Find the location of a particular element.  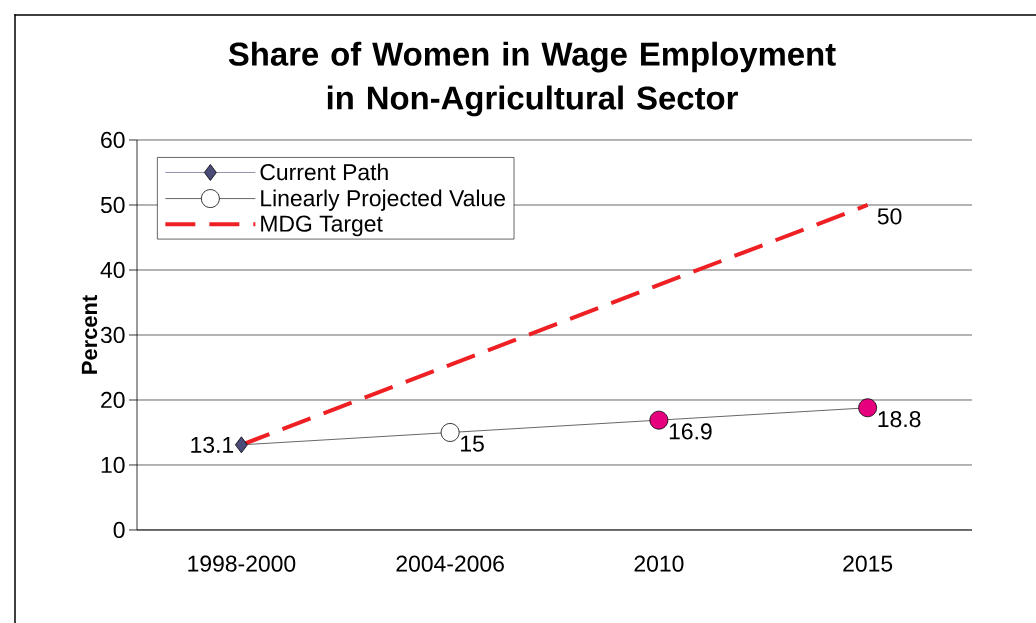

legend-label: MDG Target is located at coordinates (322, 226).